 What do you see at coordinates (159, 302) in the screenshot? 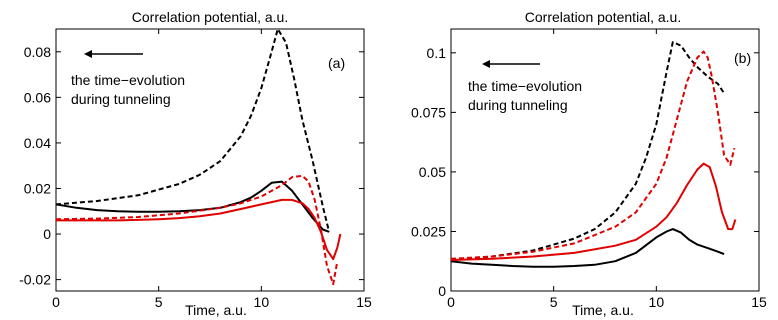
I see `panel-a-xtick-label: 5` at bounding box center [159, 302].